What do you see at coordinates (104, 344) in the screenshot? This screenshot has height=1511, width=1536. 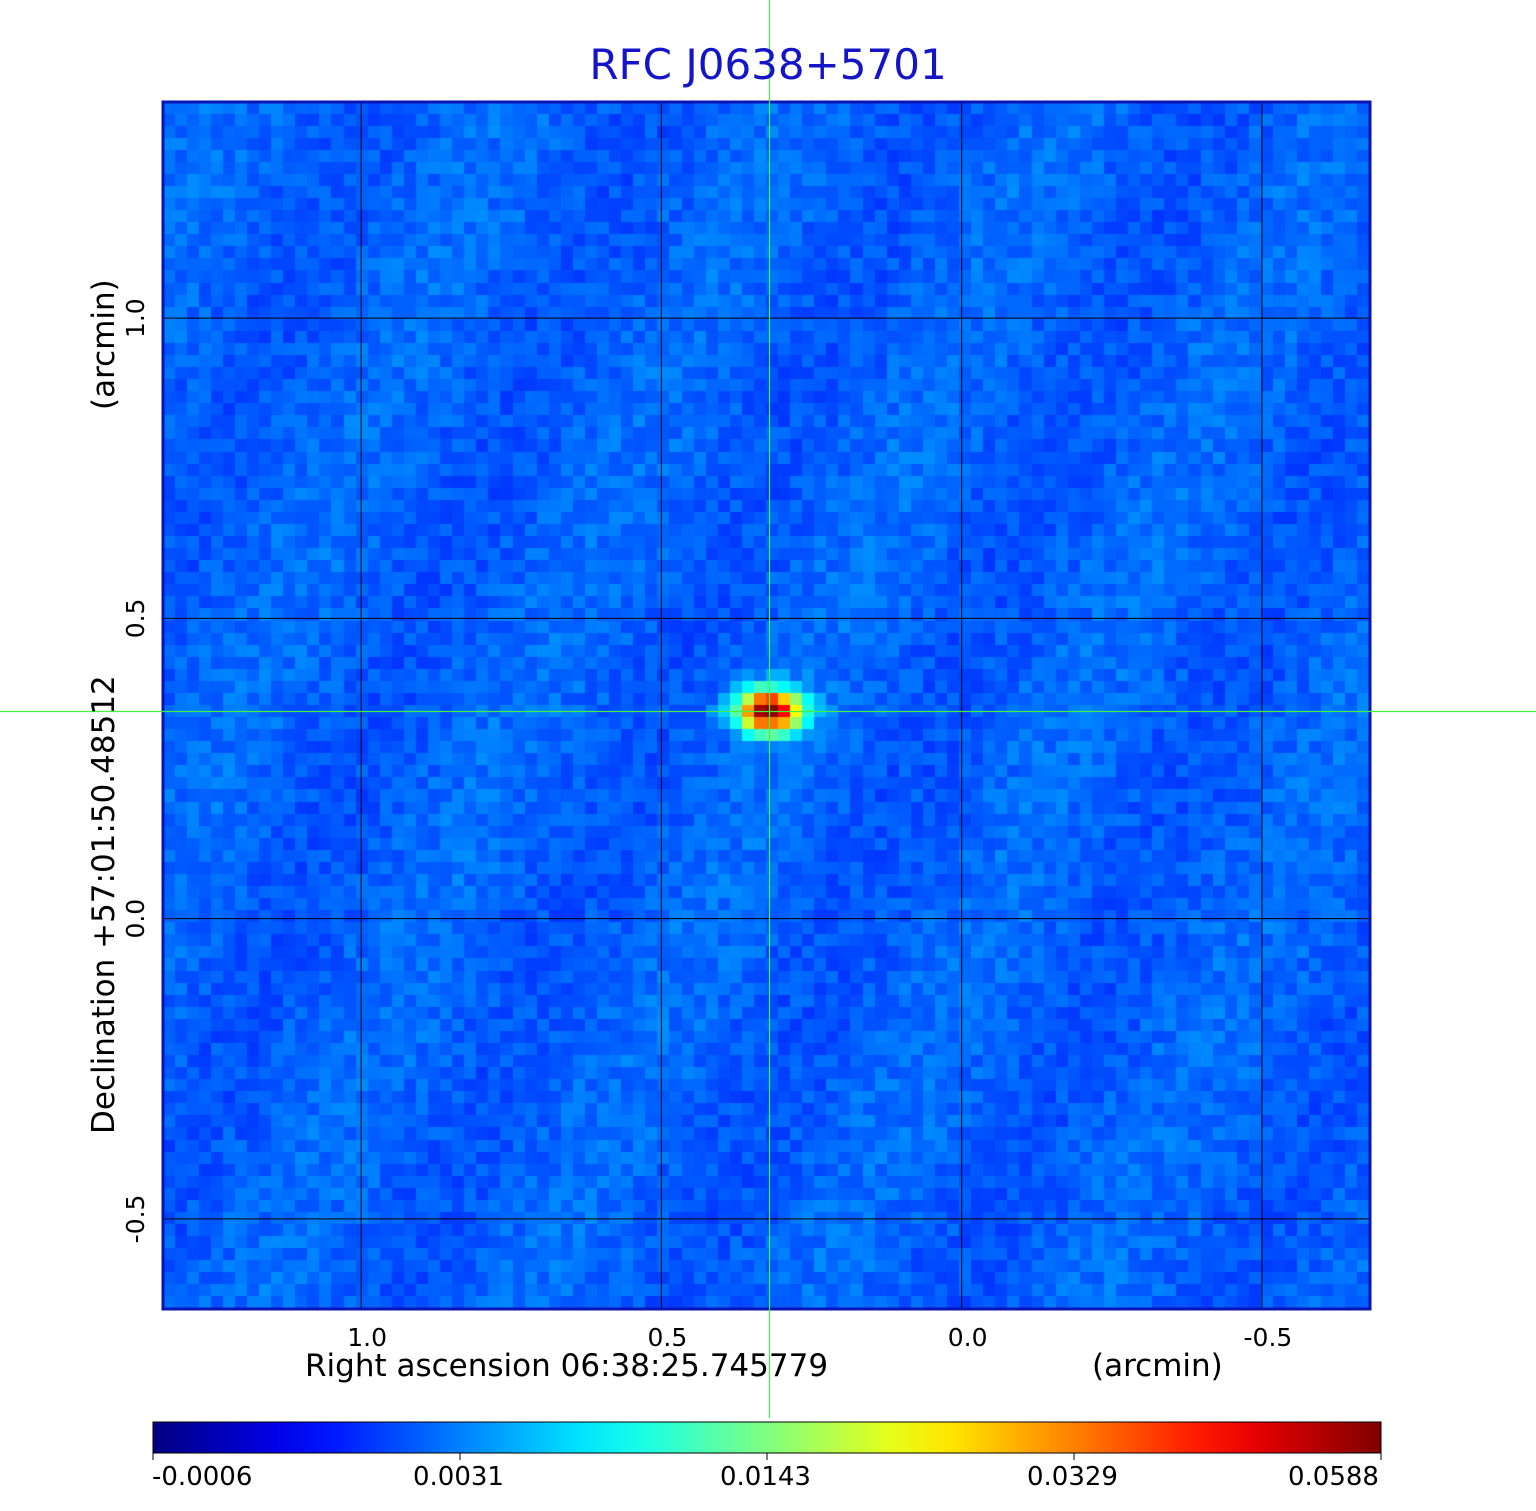 I see `y-axis-unit: (arcmin)` at bounding box center [104, 344].